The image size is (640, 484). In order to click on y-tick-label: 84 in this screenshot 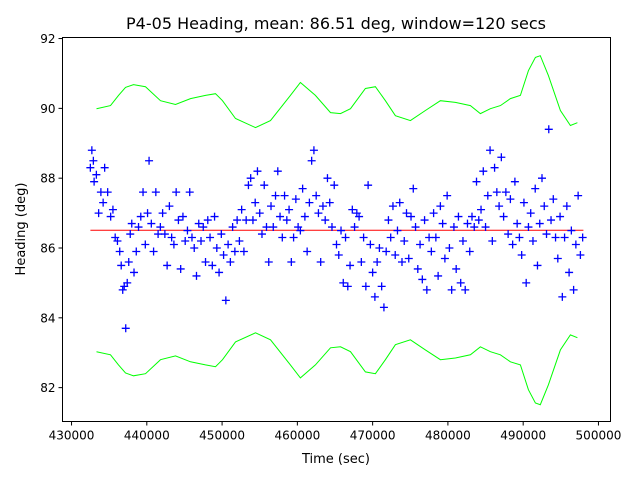, I will do `click(47, 318)`.